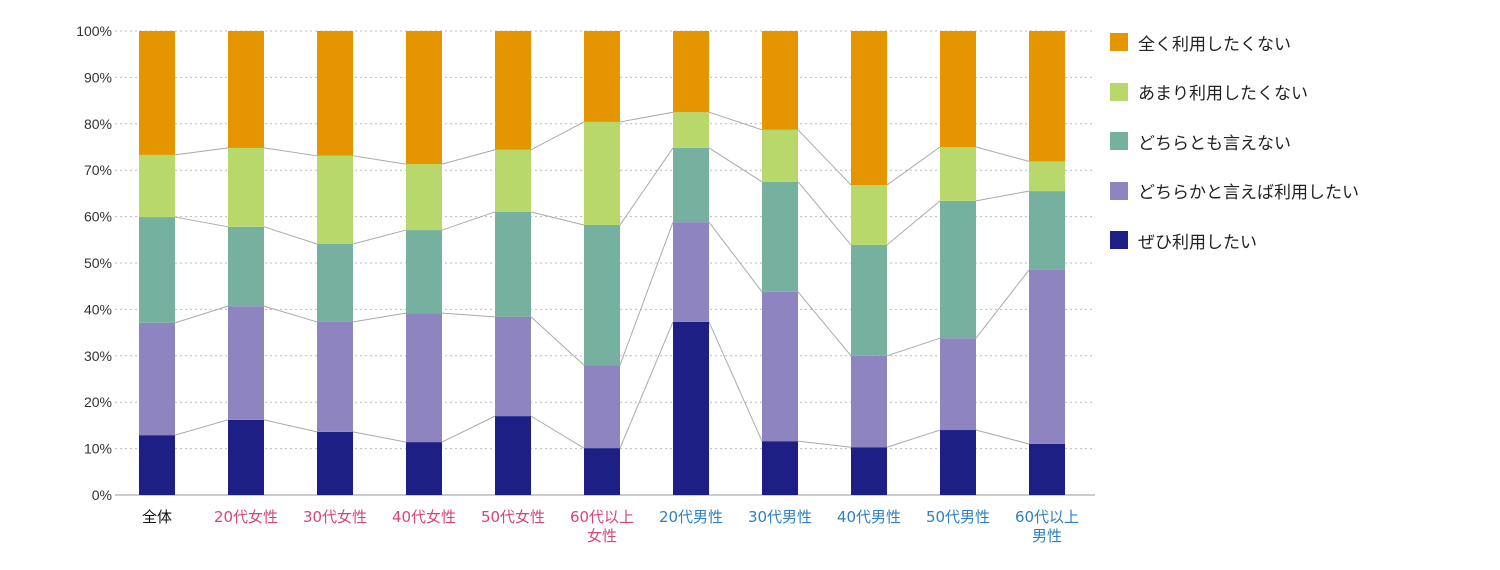 This screenshot has width=1500, height=570. Describe the element at coordinates (1214, 143) in the screenshot. I see `legend-label: どちらとも言えない` at that location.